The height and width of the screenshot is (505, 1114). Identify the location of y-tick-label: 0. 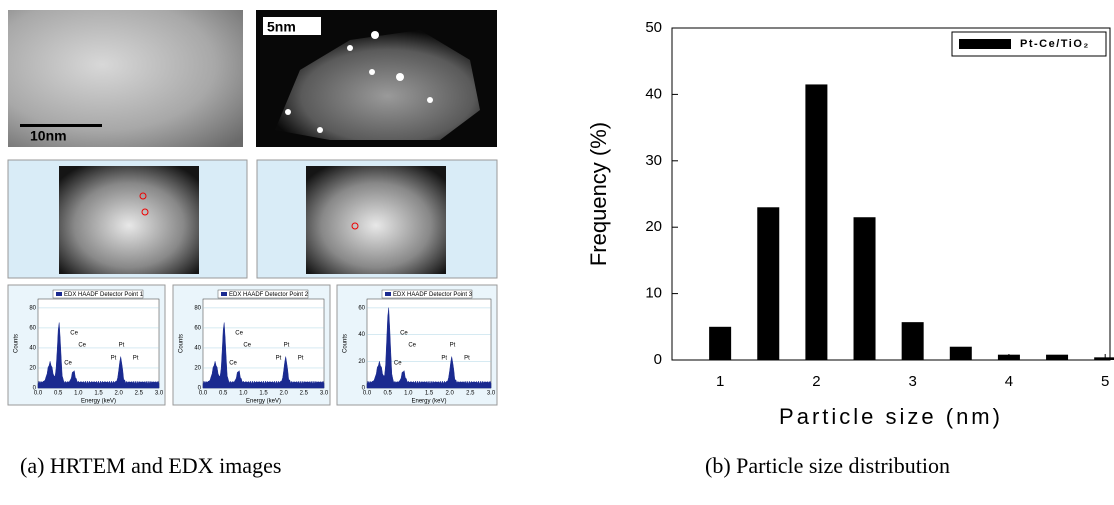
(658, 359).